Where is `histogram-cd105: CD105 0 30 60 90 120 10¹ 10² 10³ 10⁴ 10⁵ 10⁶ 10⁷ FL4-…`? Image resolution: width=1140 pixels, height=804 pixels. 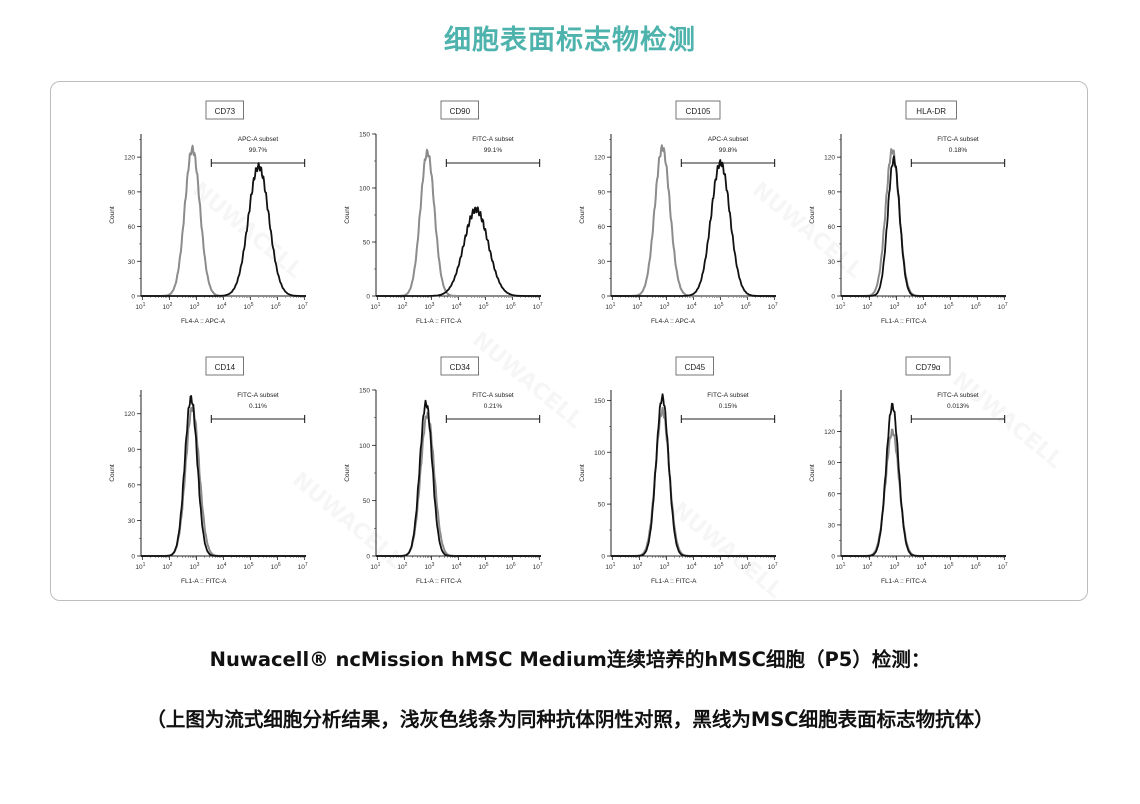
histogram-cd105: CD105 0 30 60 90 120 10¹ 10² 10³ 10⁴ 10⁵ 10⁶ 10⁷ FL4-… is located at coordinates (678, 212).